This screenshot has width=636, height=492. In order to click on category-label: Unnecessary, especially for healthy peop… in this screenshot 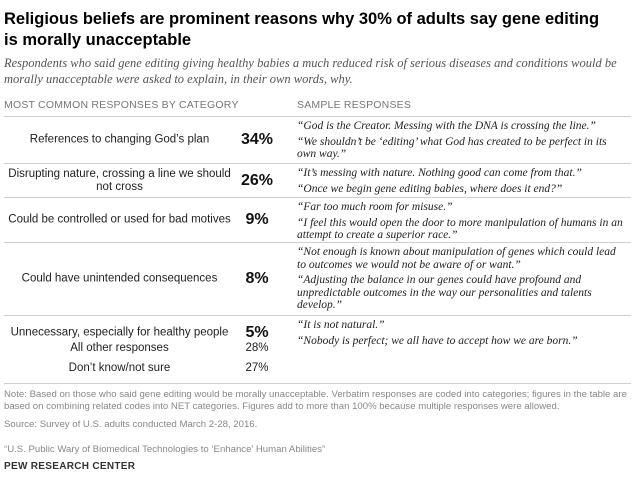, I will do `click(119, 332)`.